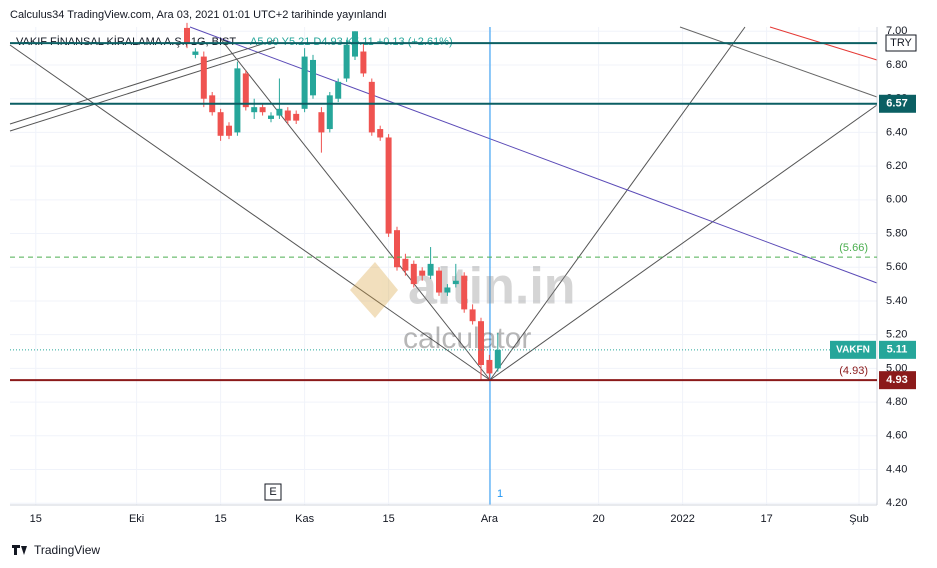  I want to click on event-marker-box, so click(273, 492).